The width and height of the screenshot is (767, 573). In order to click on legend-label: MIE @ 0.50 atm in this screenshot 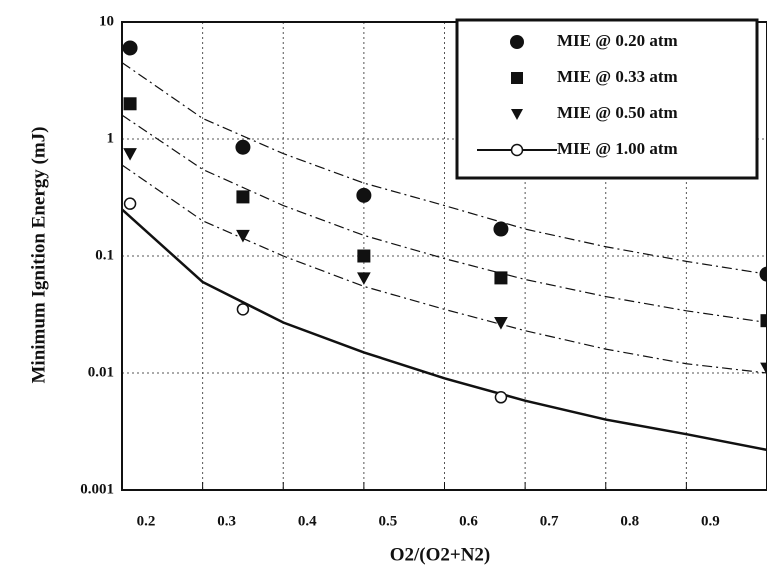, I will do `click(617, 112)`.